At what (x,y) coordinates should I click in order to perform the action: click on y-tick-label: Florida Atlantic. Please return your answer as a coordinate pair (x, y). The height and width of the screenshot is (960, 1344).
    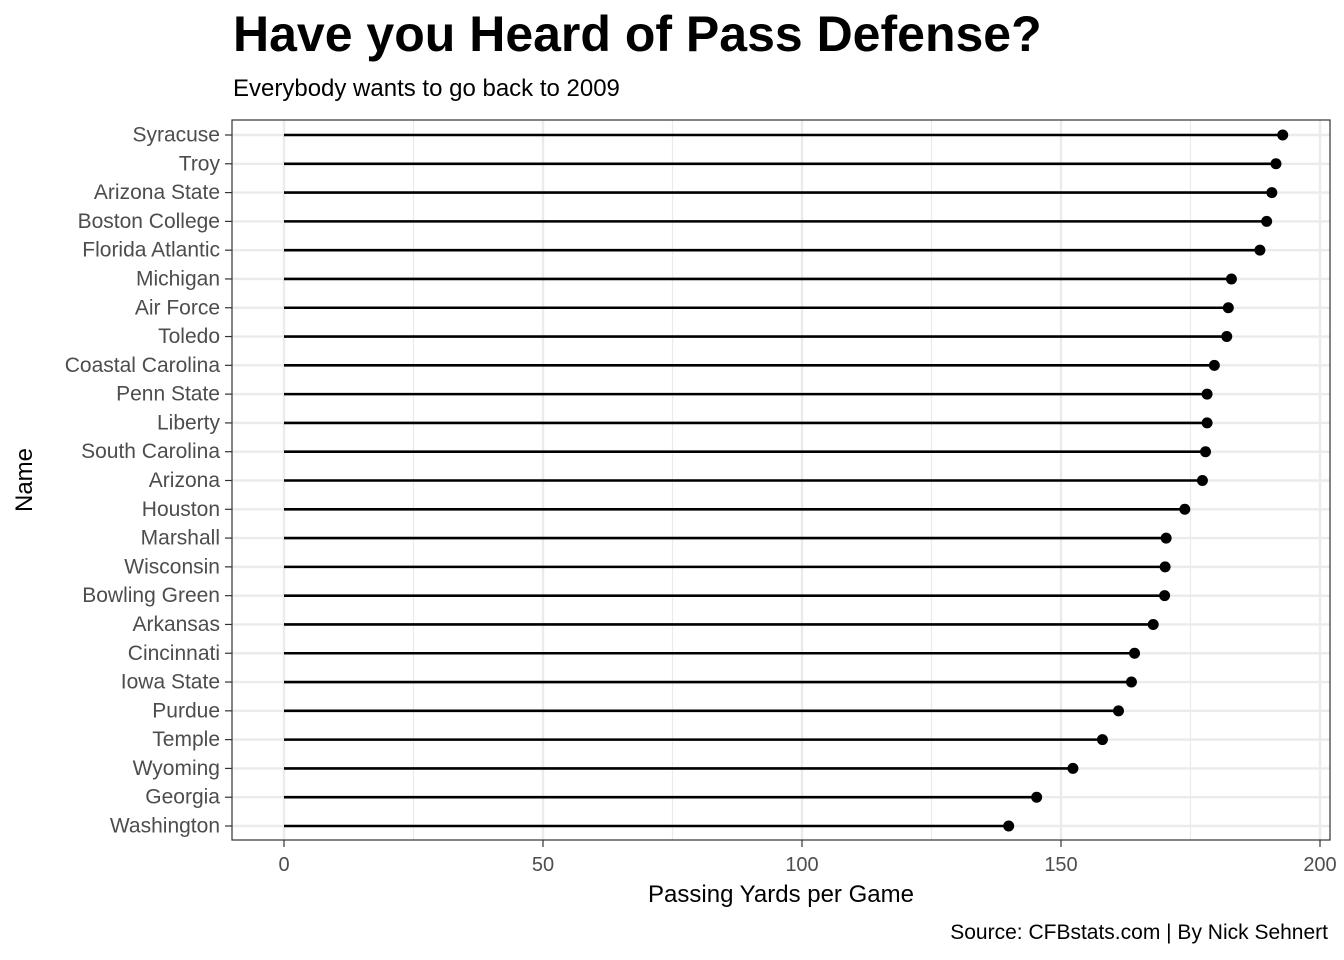
    Looking at the image, I should click on (151, 250).